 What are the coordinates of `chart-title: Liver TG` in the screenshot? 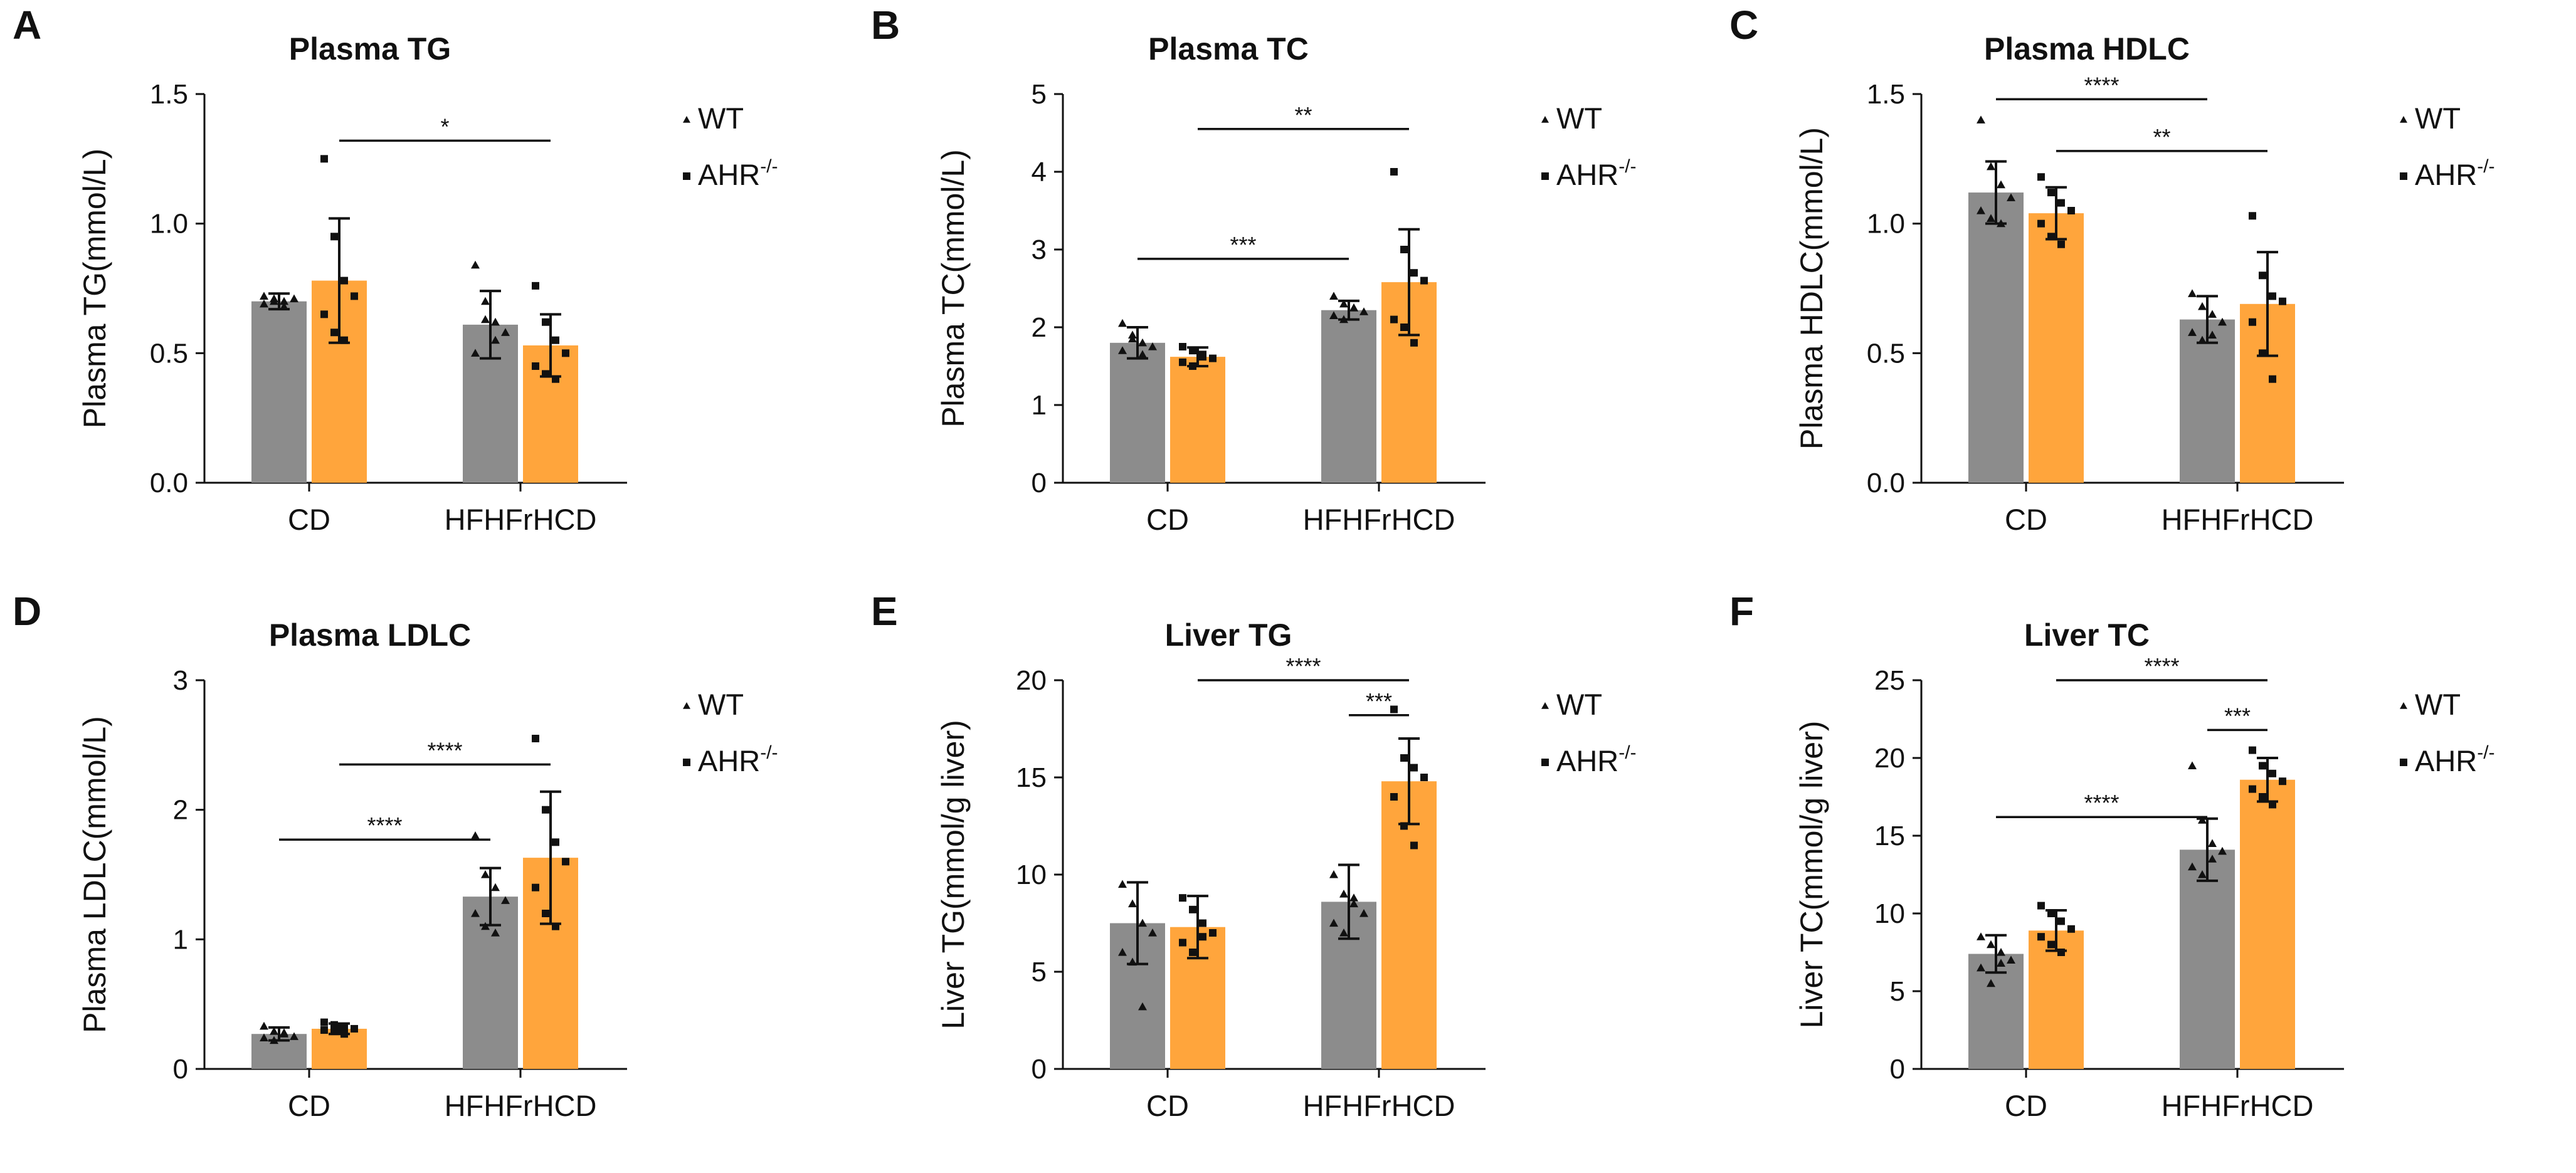 It's located at (1228, 635).